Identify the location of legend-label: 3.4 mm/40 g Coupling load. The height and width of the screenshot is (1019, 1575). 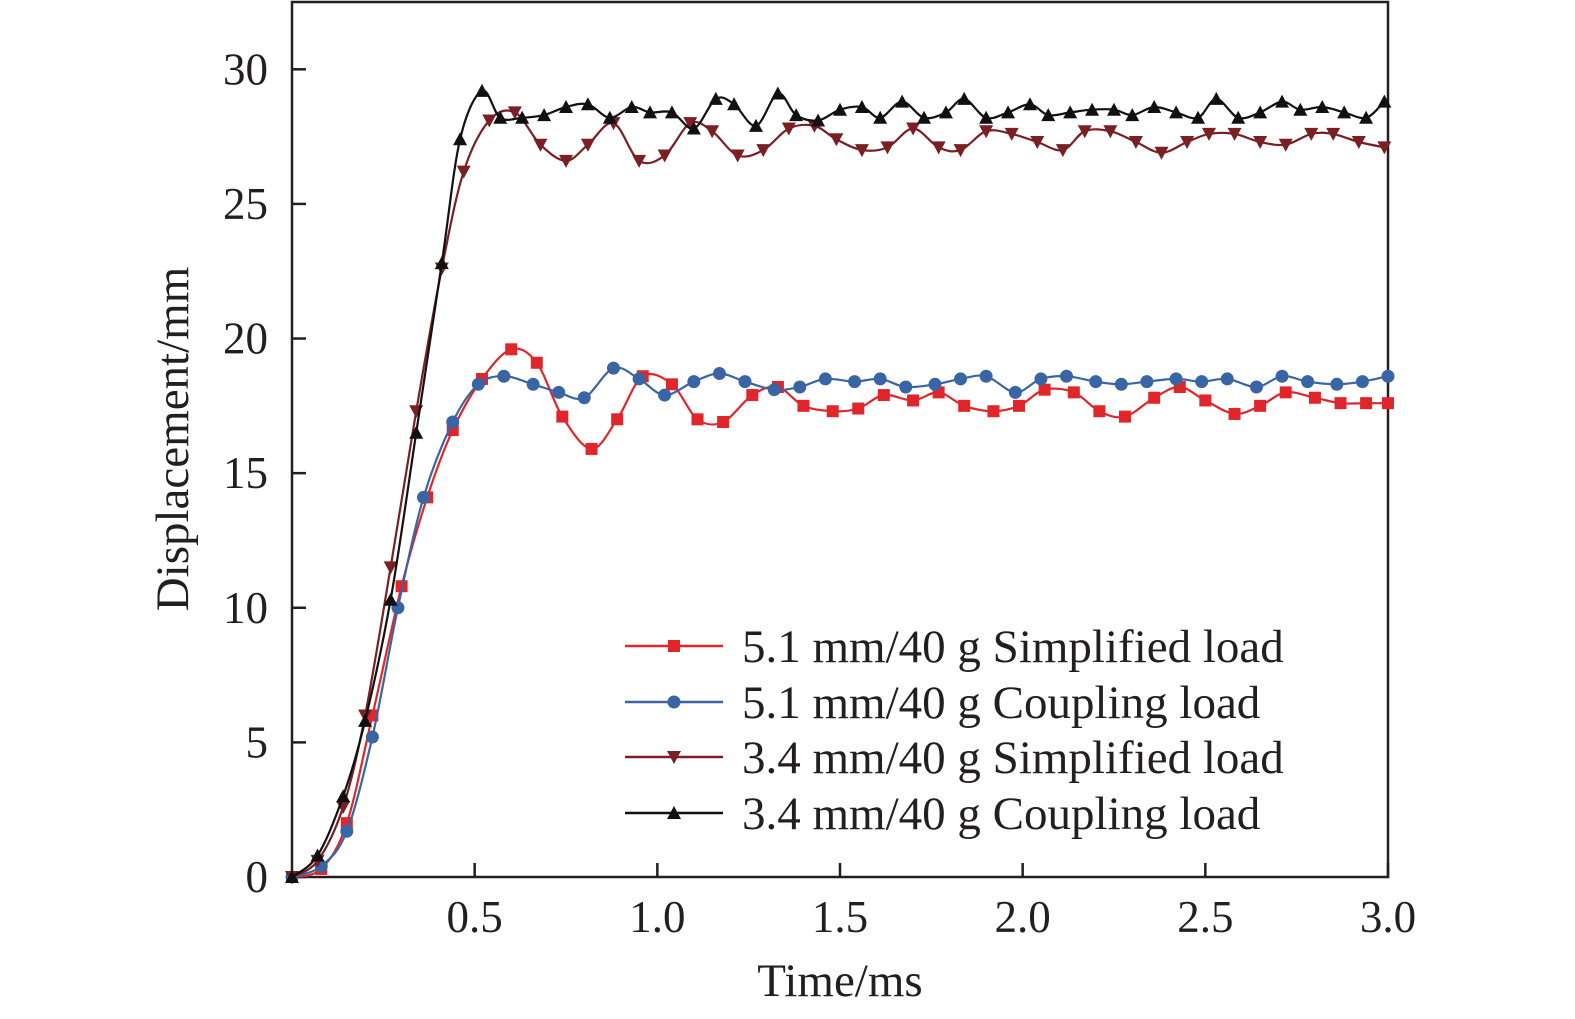
(1001, 814).